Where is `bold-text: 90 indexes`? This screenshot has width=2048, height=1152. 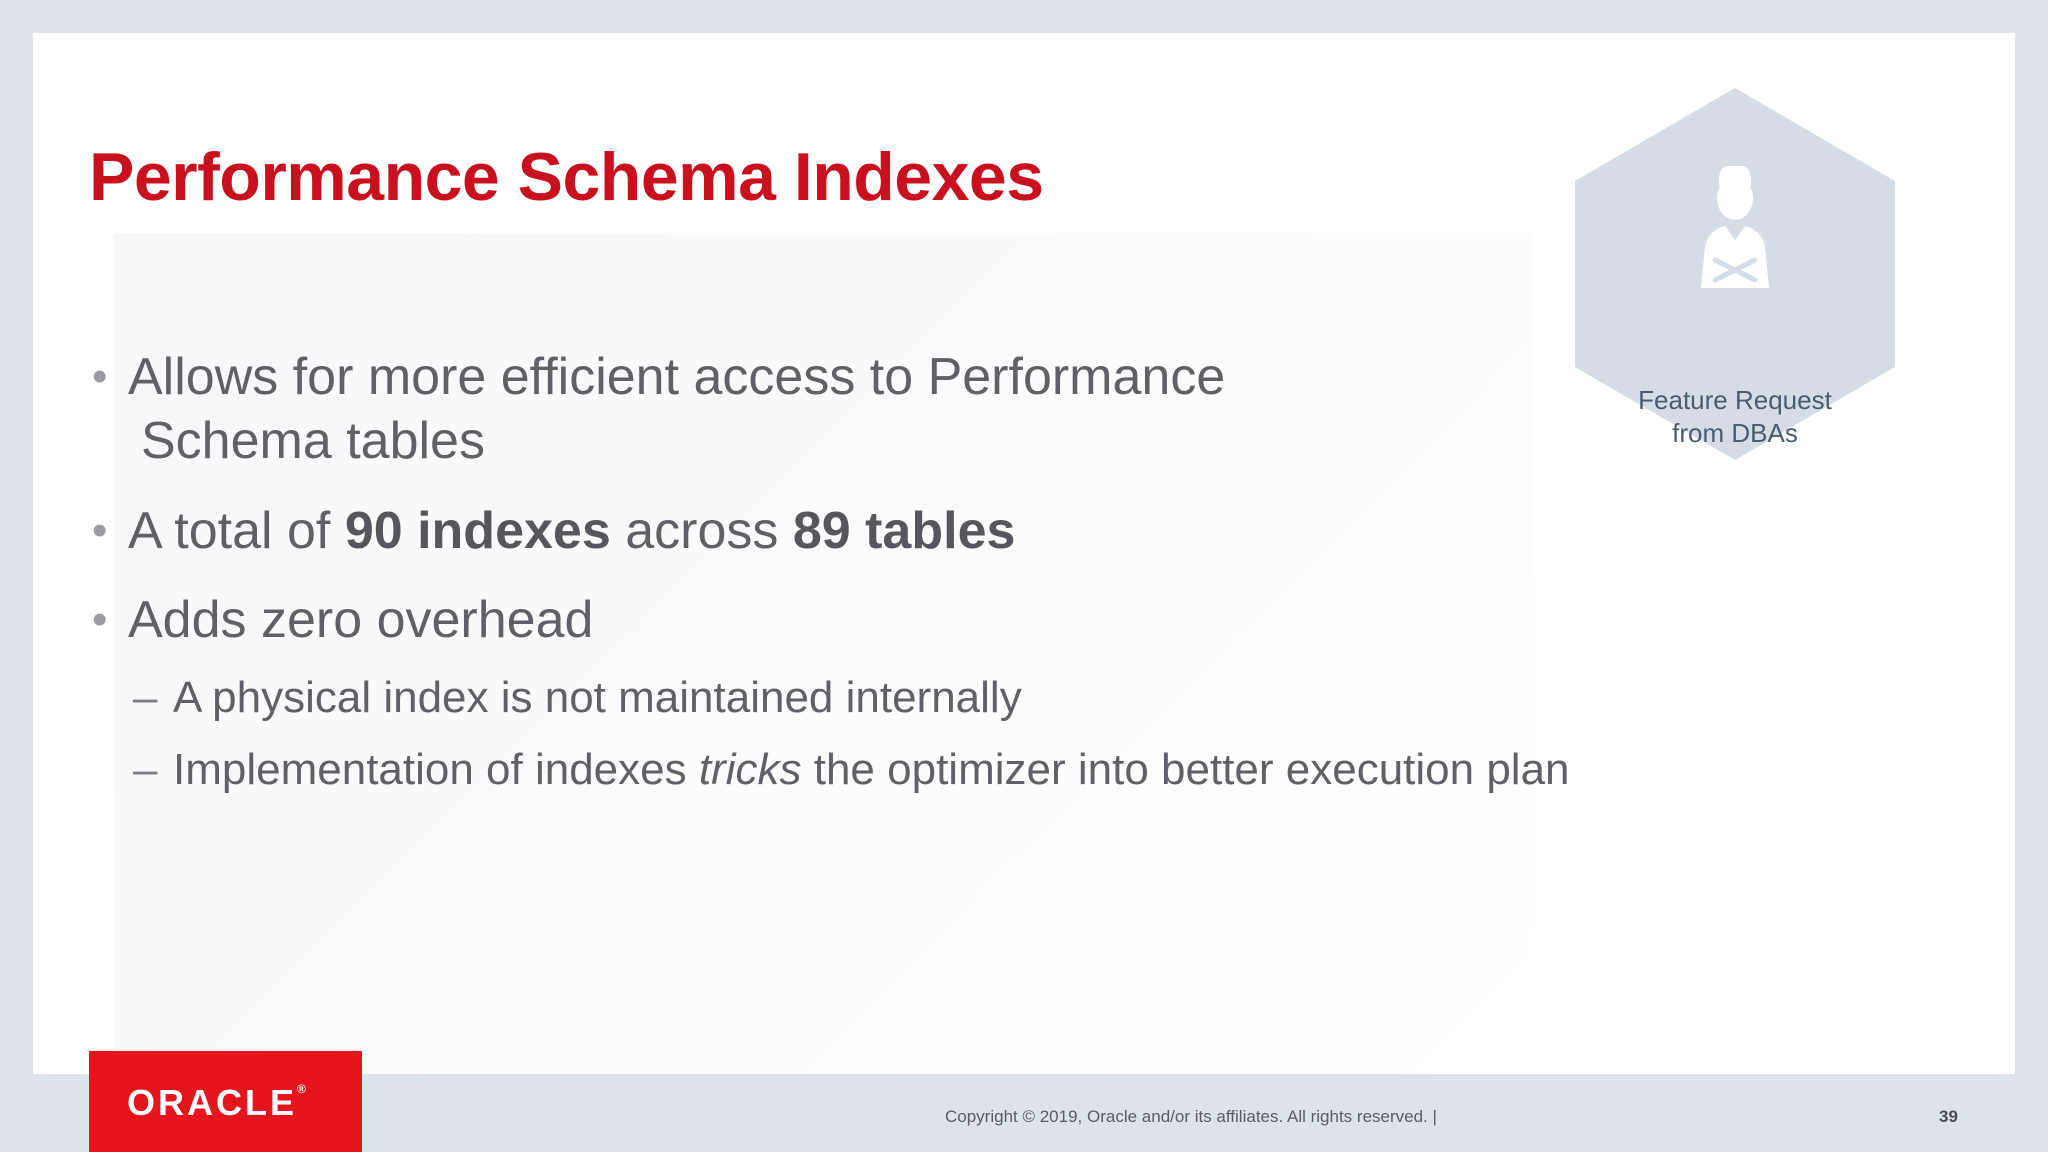
bold-text: 90 indexes is located at coordinates (477, 531).